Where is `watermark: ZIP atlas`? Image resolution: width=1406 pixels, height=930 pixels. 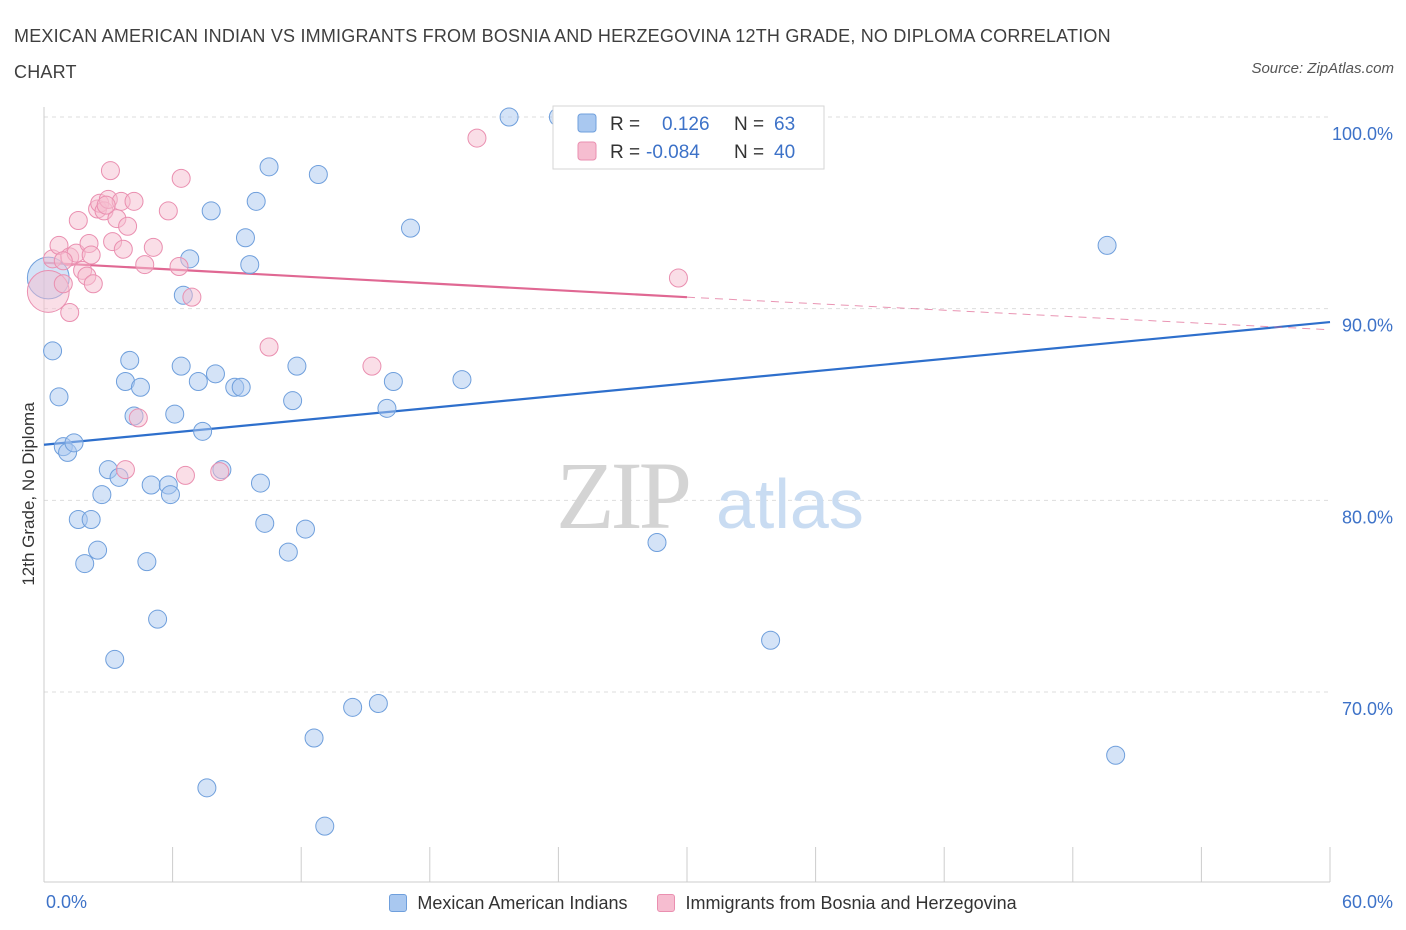 watermark: ZIP atlas is located at coordinates (710, 495).